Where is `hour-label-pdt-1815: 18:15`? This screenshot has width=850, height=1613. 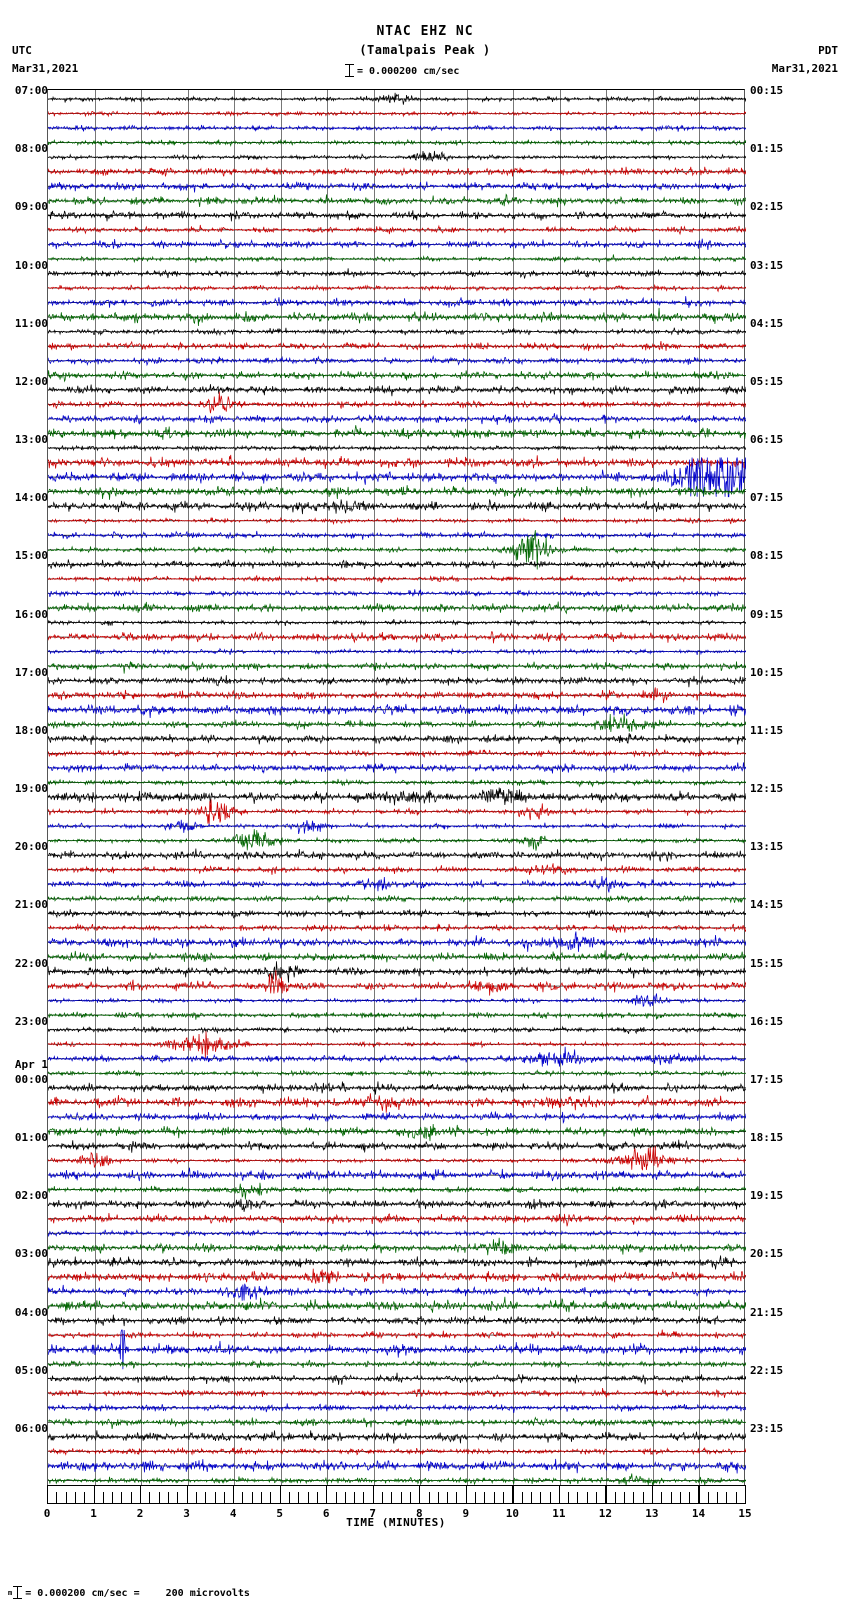
hour-label-pdt-1815: 18:15 is located at coordinates (767, 1137).